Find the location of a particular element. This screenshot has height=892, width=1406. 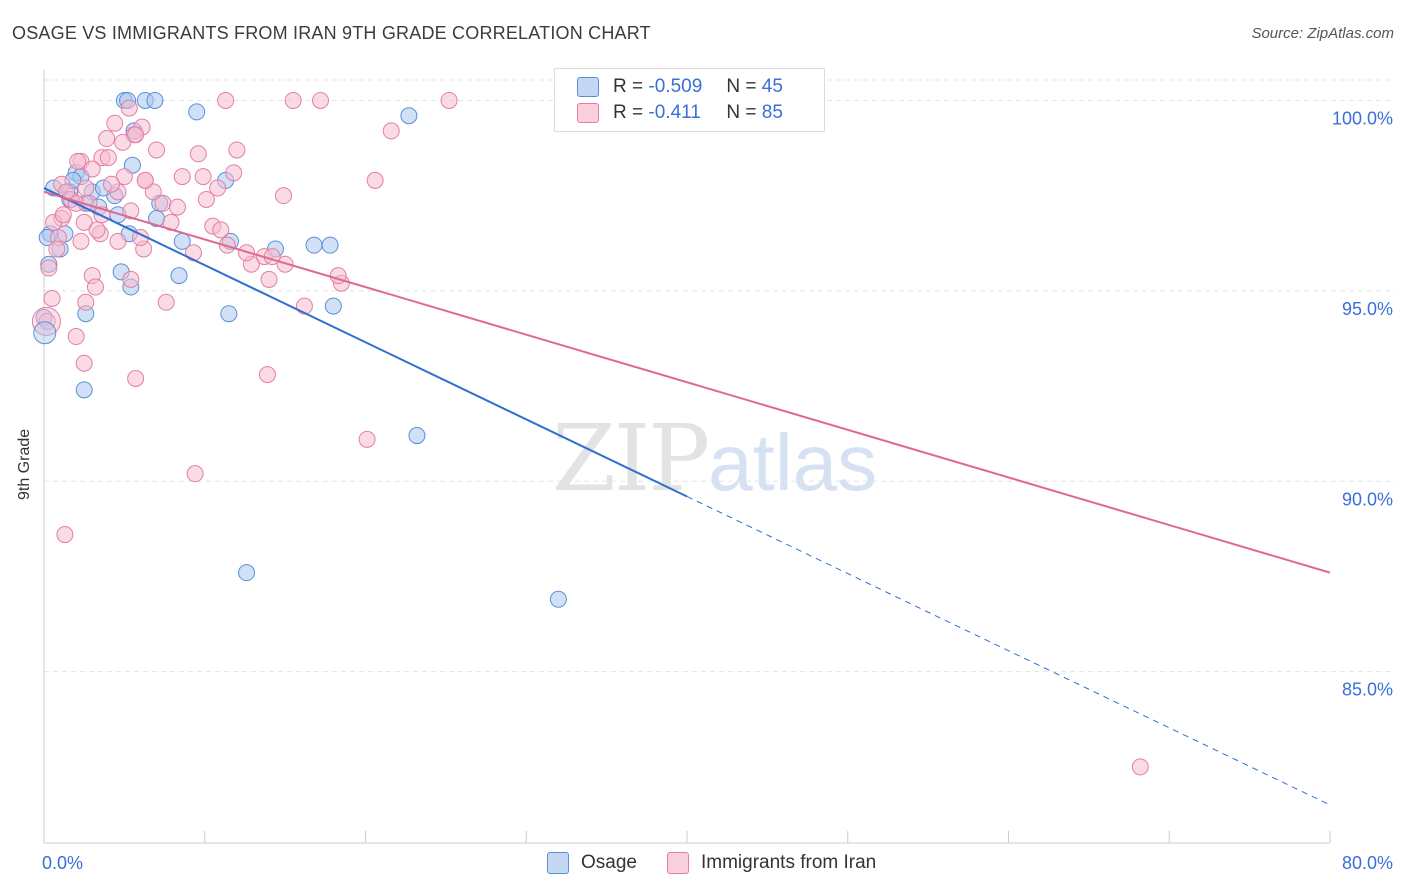

legend-r-label-iran: R = is located at coordinates (628, 112).